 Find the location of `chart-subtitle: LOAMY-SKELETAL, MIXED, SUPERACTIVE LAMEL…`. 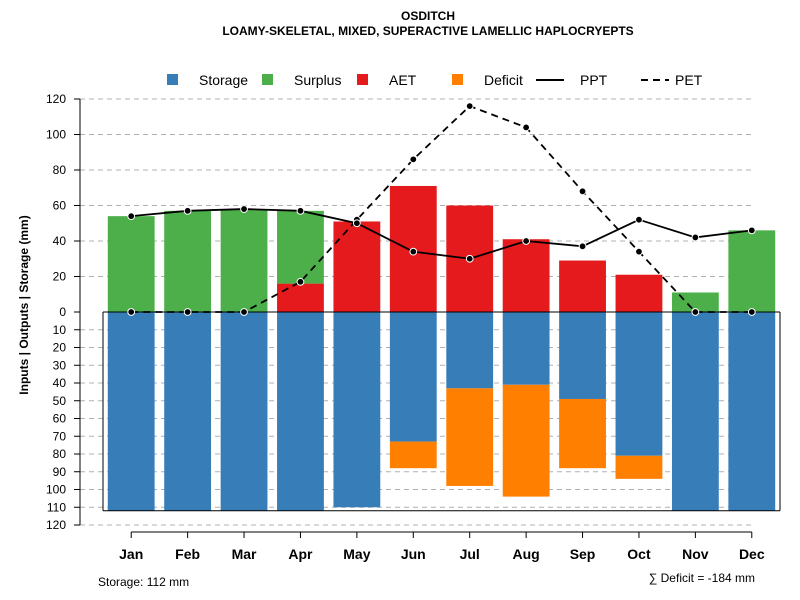

chart-subtitle: LOAMY-SKELETAL, MIXED, SUPERACTIVE LAMEL… is located at coordinates (427, 31).